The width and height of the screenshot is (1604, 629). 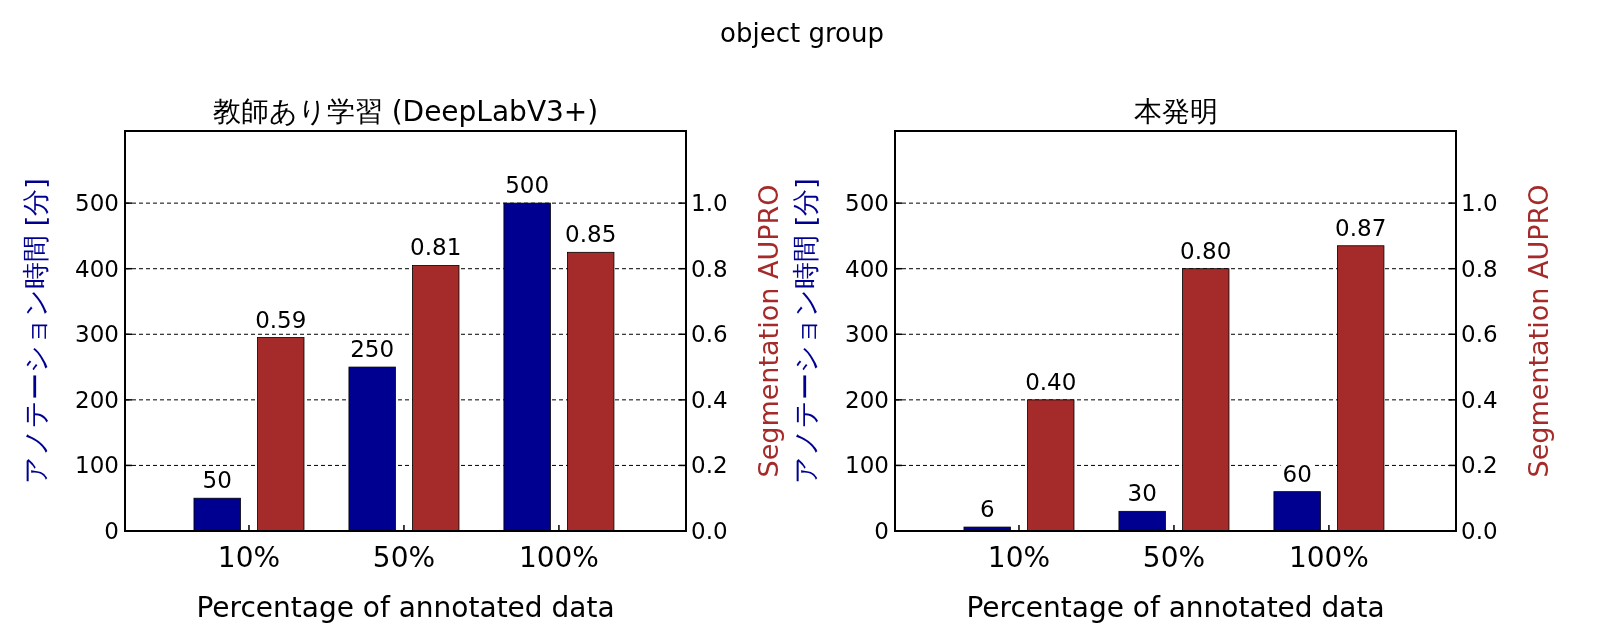 What do you see at coordinates (802, 33) in the screenshot?
I see `text: object group` at bounding box center [802, 33].